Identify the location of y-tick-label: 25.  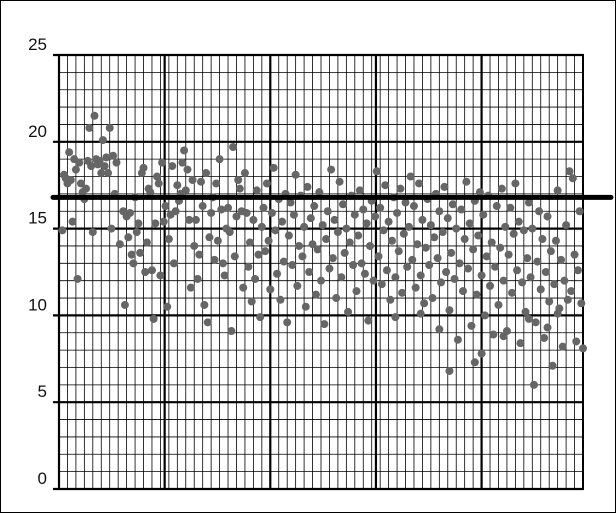
(37, 44).